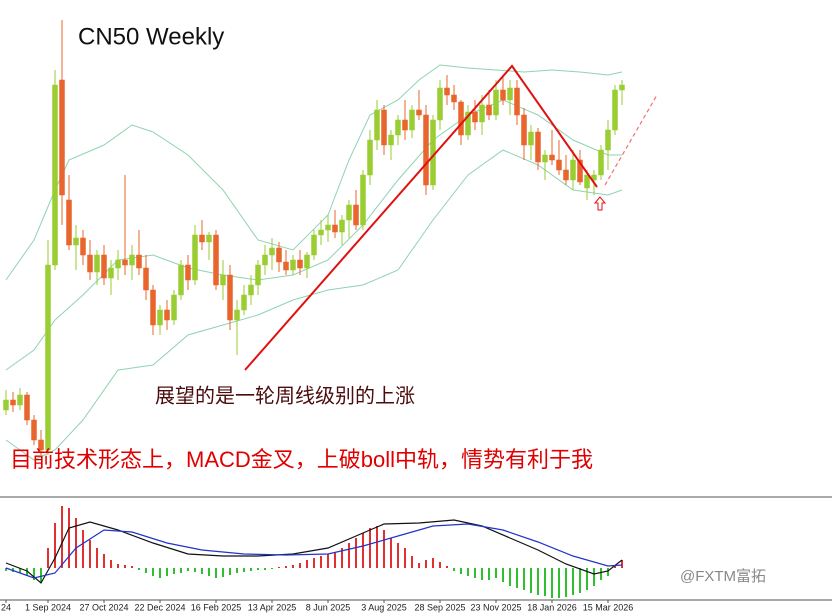 The image size is (832, 614). Describe the element at coordinates (631, 140) in the screenshot. I see `projection-line` at that location.